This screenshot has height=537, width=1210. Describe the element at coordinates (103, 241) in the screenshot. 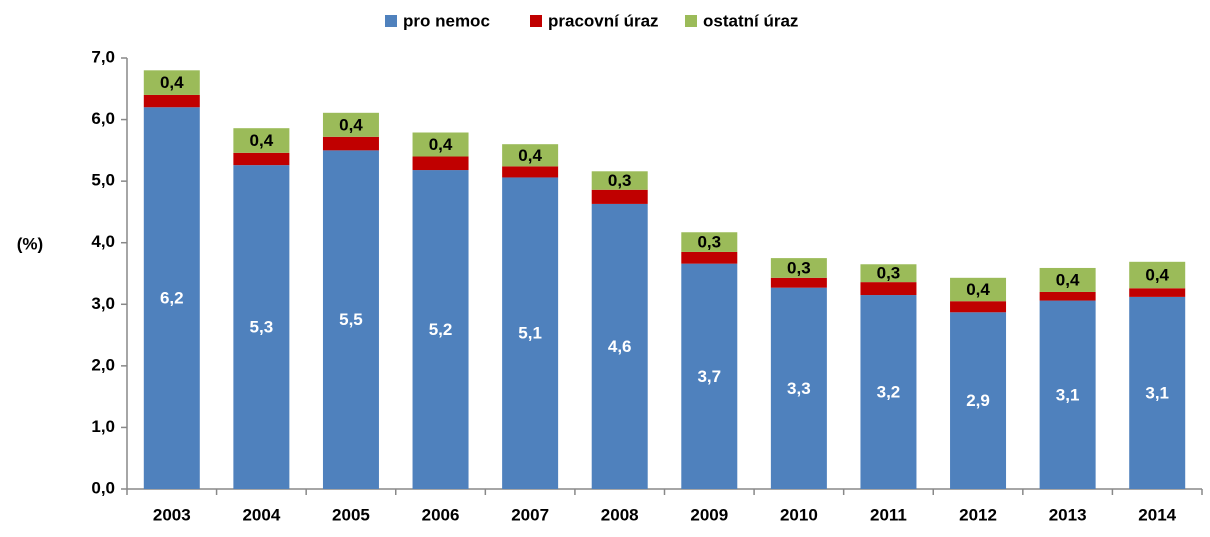

I see `y-tick-label: 4,0` at that location.